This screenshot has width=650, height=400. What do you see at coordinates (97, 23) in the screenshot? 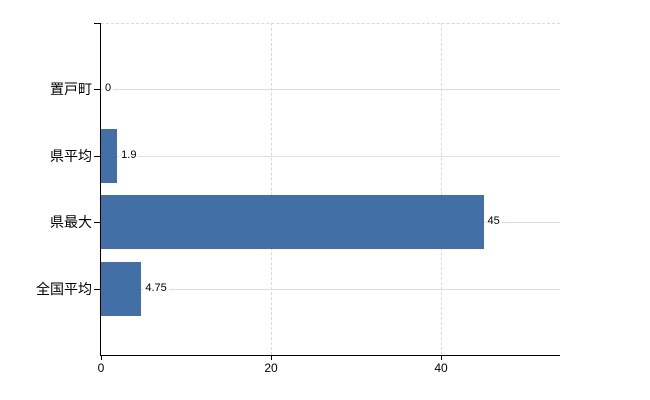
I see `y-axis-top-tick` at bounding box center [97, 23].